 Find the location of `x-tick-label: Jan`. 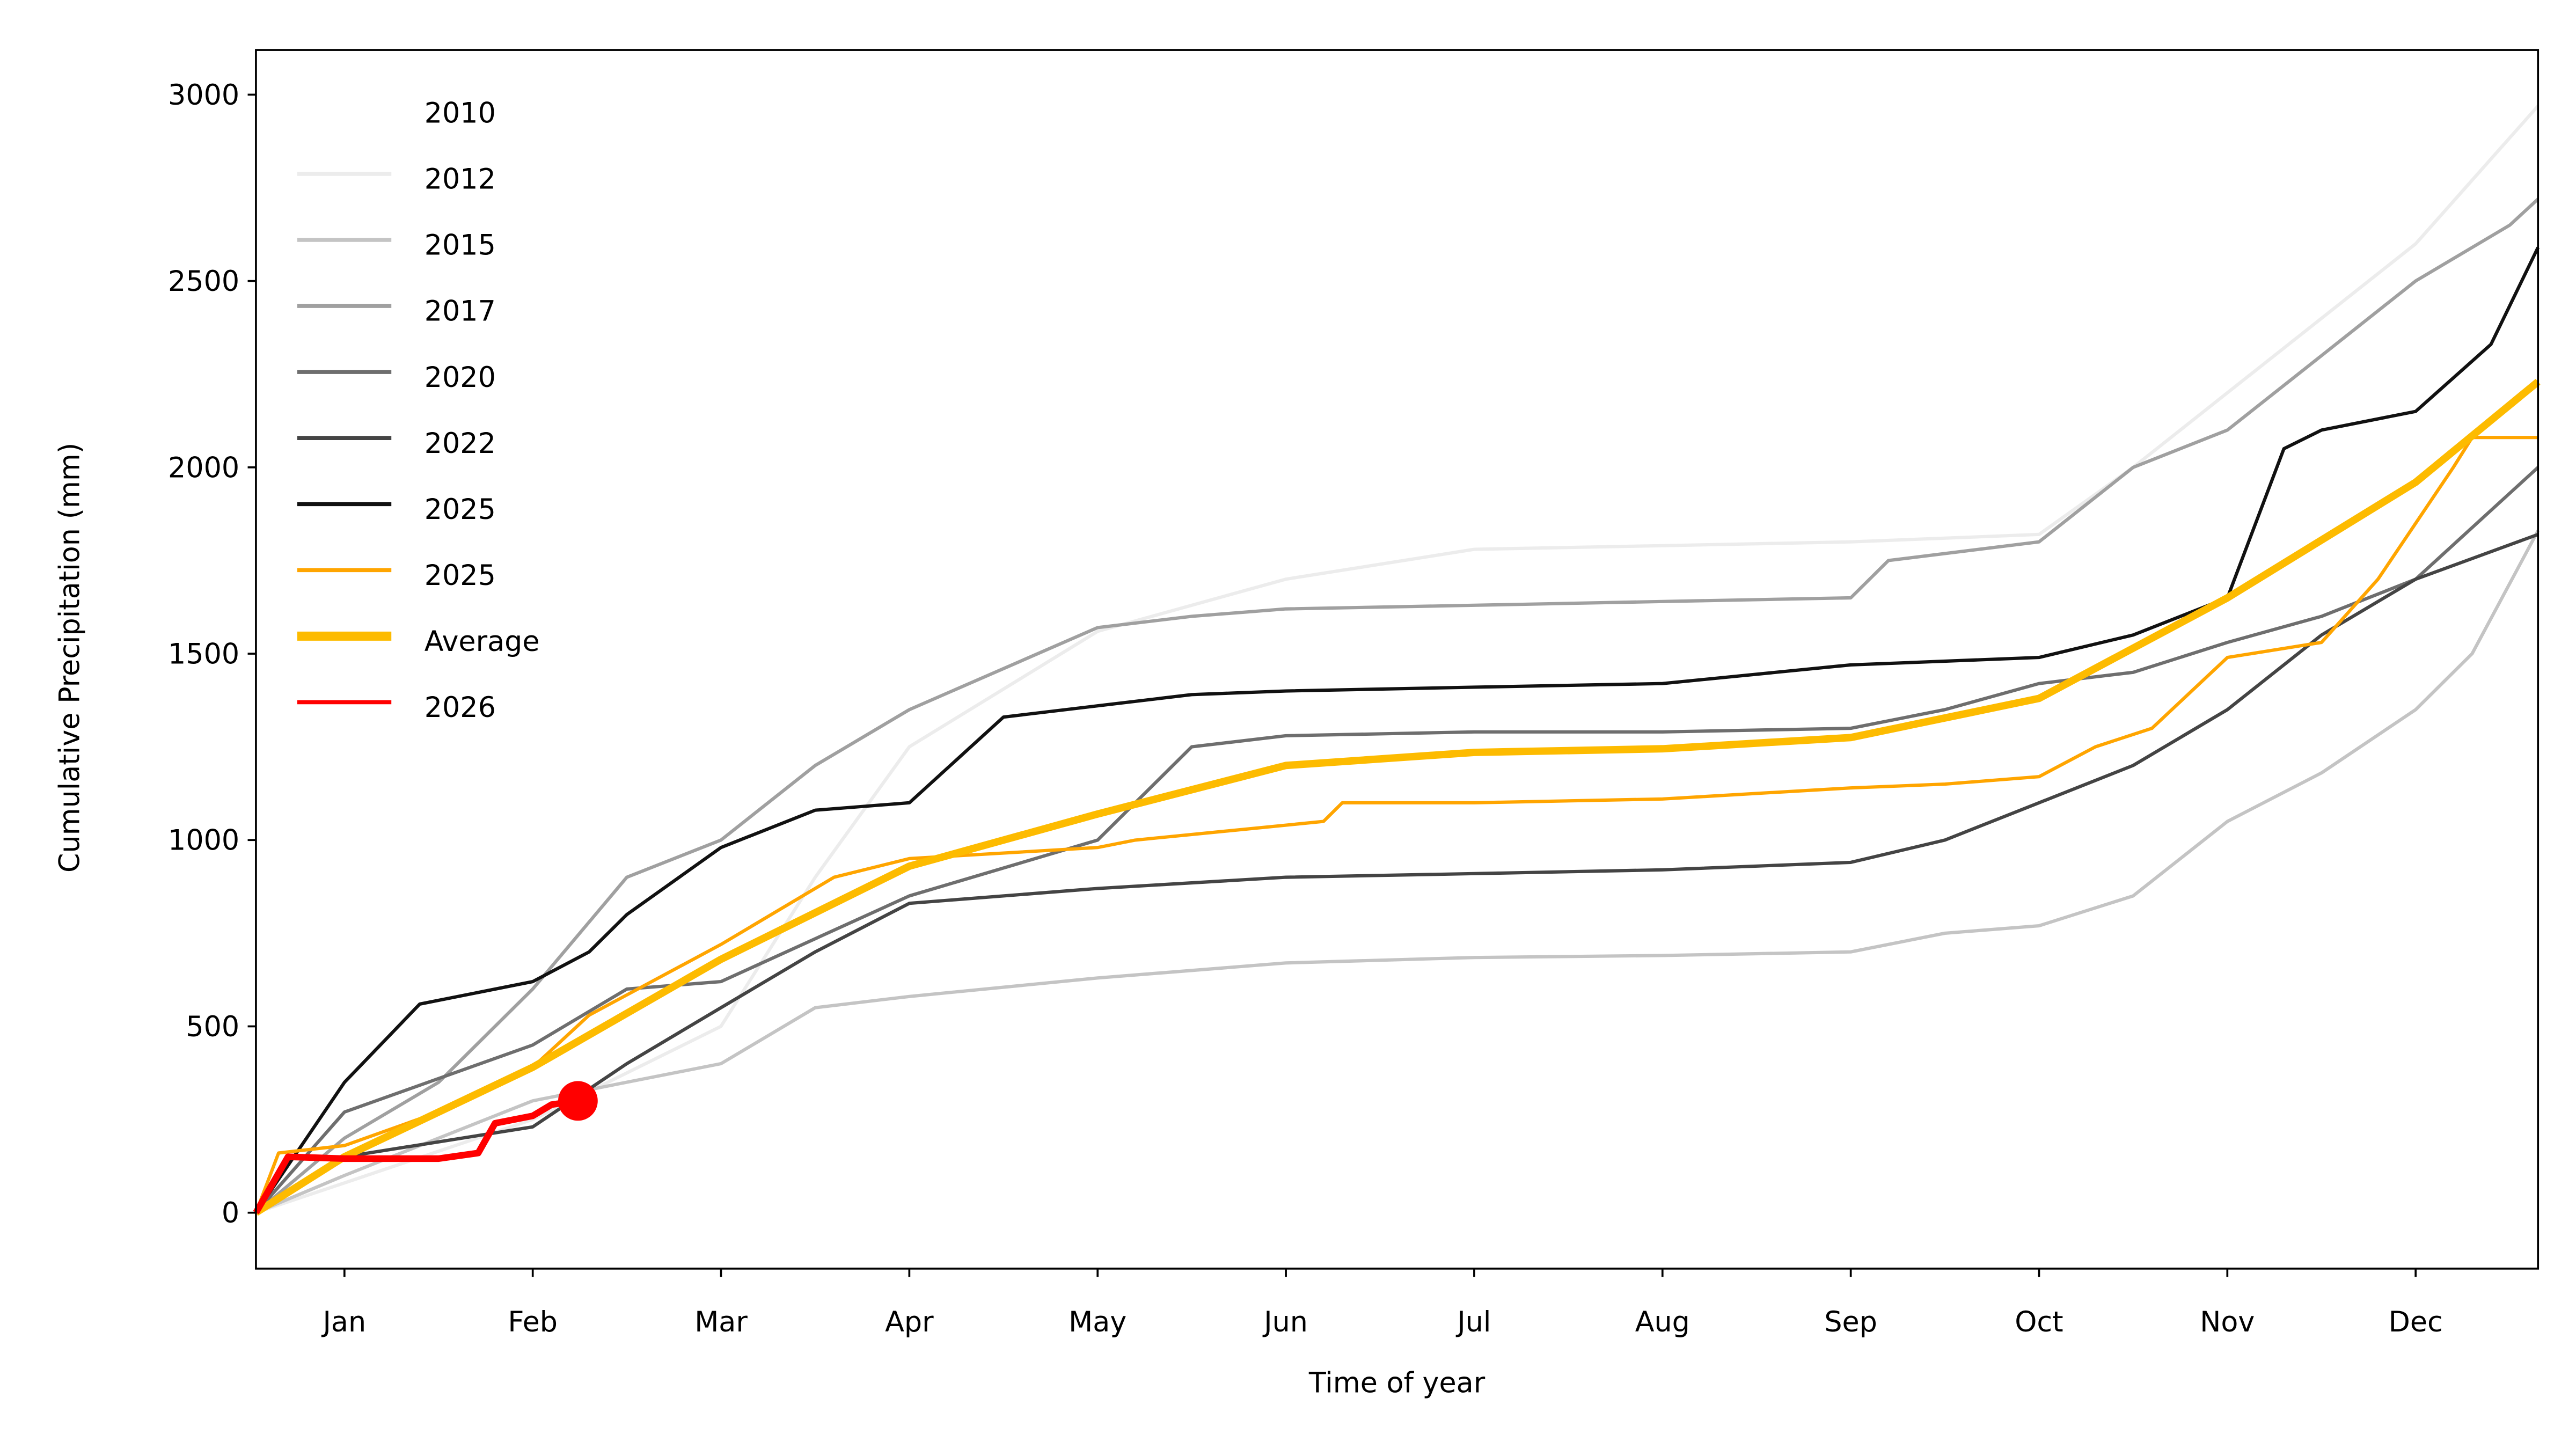

x-tick-label: Jan is located at coordinates (344, 1322).